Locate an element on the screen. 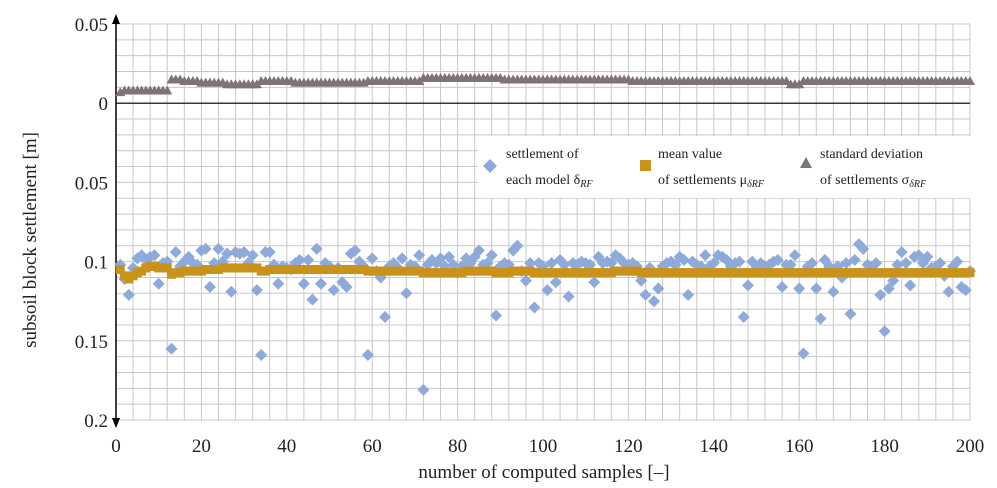 Image resolution: width=997 pixels, height=488 pixels. y-tick-label: 0 is located at coordinates (104, 104).